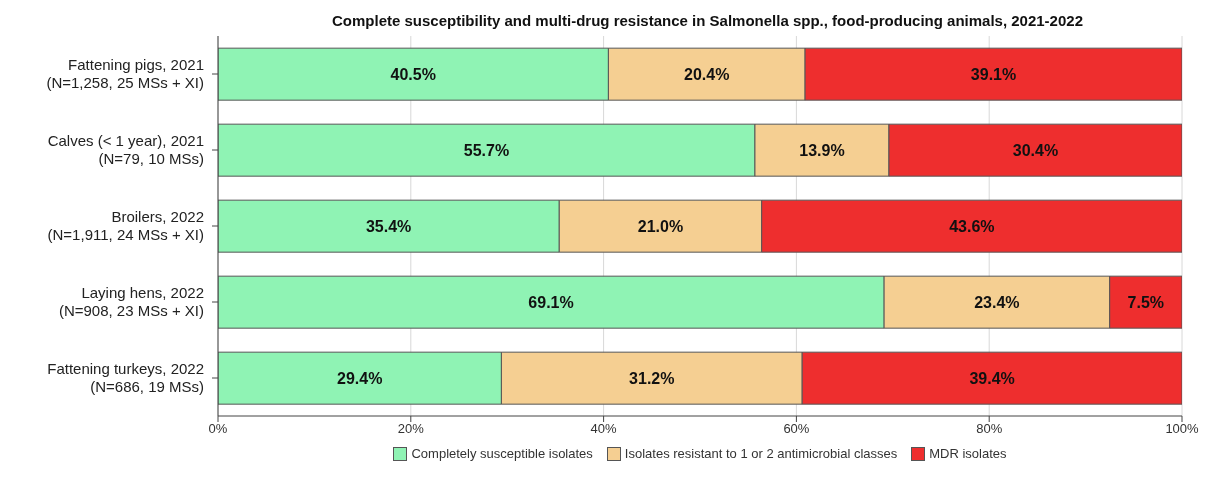 The height and width of the screenshot is (484, 1215). Describe the element at coordinates (993, 75) in the screenshot. I see `data-label: 39.1%` at that location.